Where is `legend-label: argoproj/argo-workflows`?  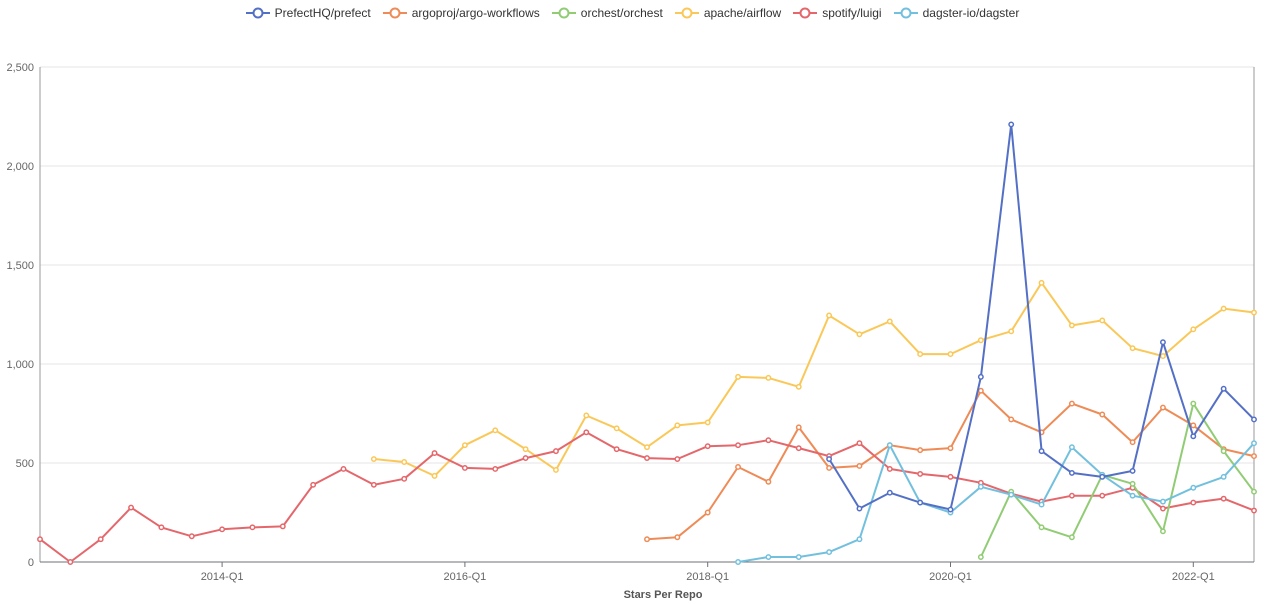
legend-label: argoproj/argo-workflows is located at coordinates (475, 13).